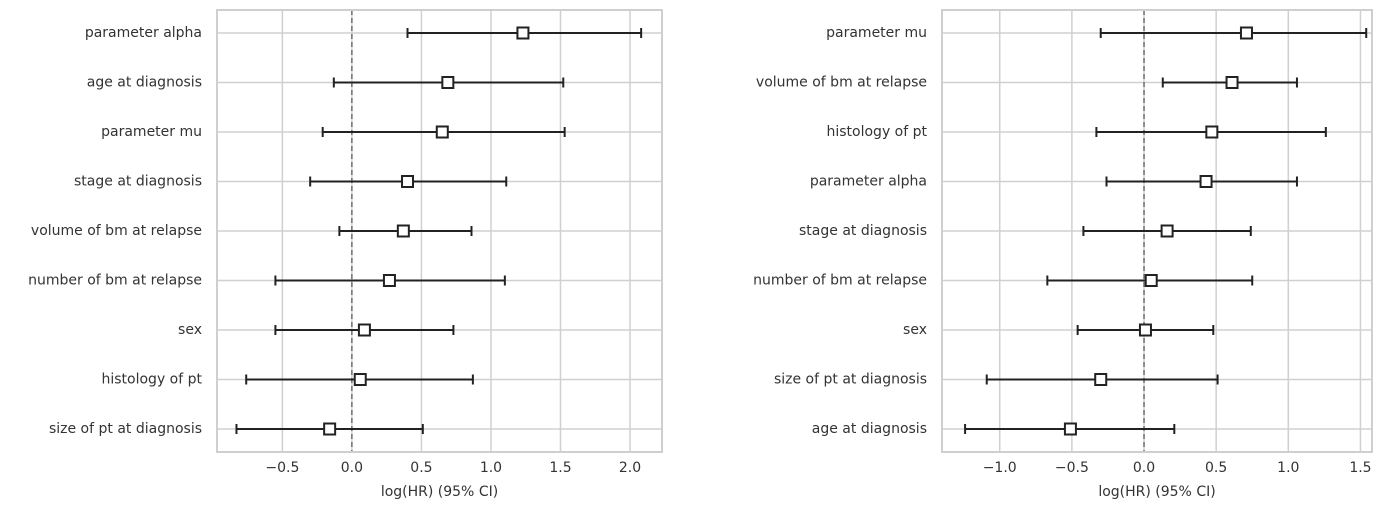  What do you see at coordinates (1000, 468) in the screenshot?
I see `x-tick-label: −1.0` at bounding box center [1000, 468].